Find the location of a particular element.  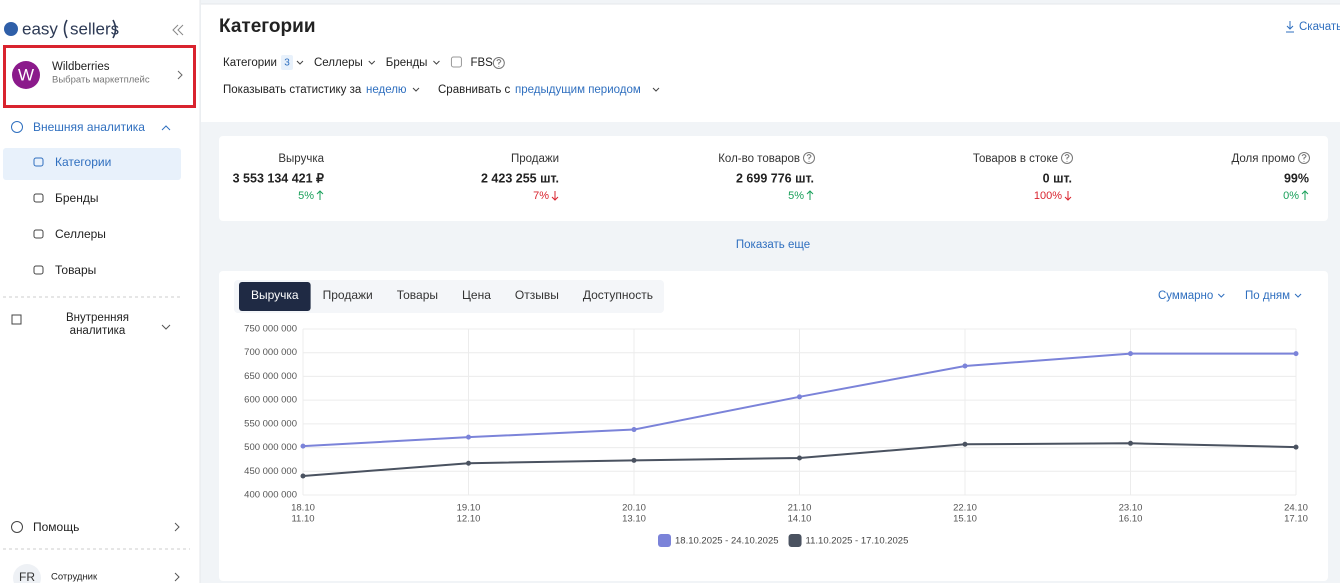

metric-change: 100% is located at coordinates (1048, 196).